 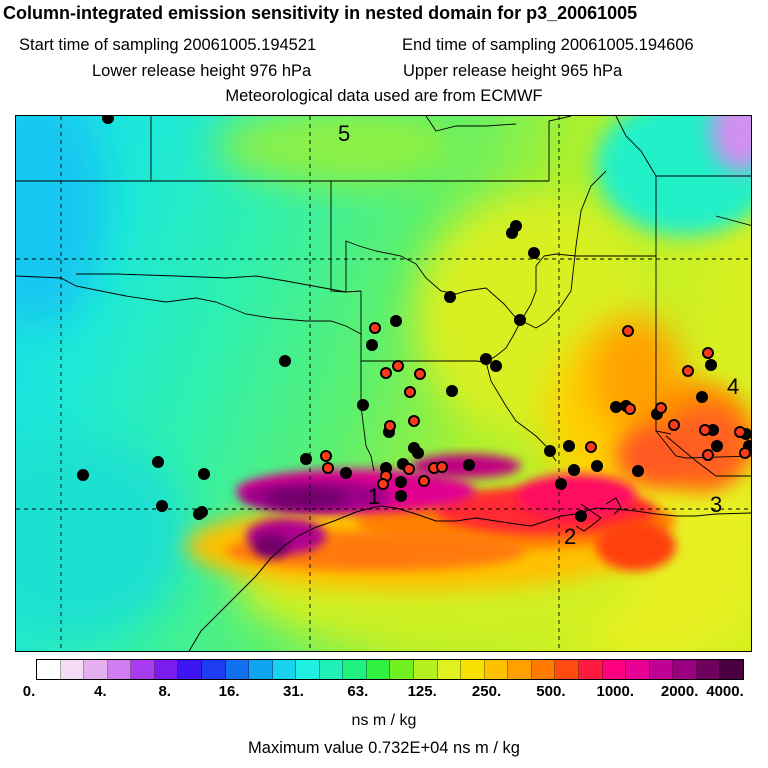 What do you see at coordinates (384, 96) in the screenshot?
I see `met-data-label: Meteorological data used are from ECMWF` at bounding box center [384, 96].